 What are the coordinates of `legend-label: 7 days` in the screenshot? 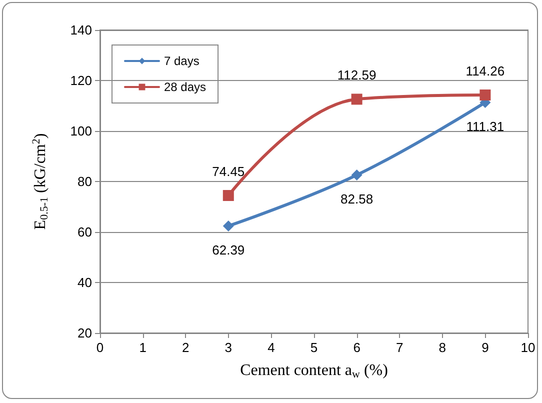 It's located at (182, 61).